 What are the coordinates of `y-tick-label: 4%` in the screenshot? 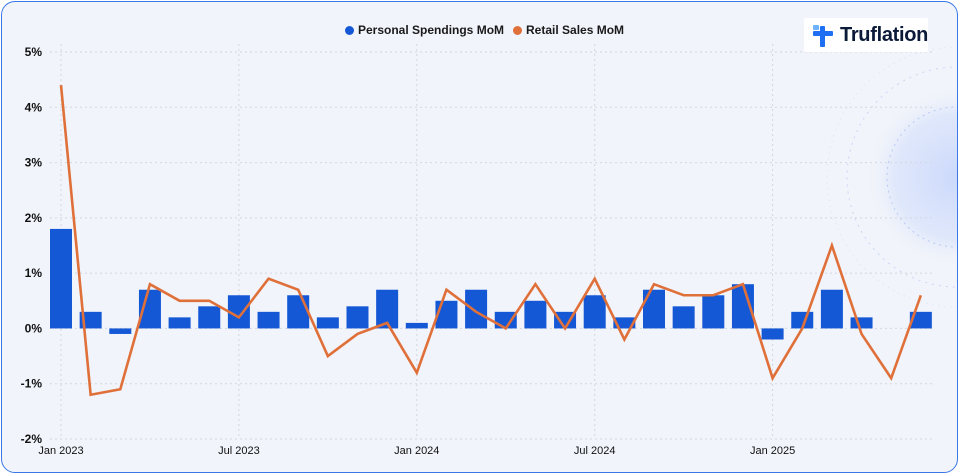 It's located at (34, 107).